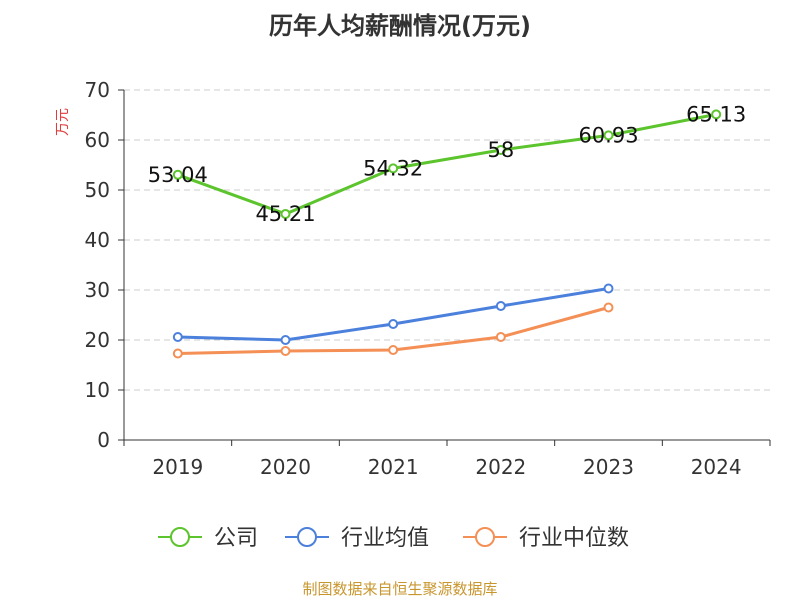 Image resolution: width=800 pixels, height=600 pixels. What do you see at coordinates (97, 140) in the screenshot?
I see `y-tick-label: 60` at bounding box center [97, 140].